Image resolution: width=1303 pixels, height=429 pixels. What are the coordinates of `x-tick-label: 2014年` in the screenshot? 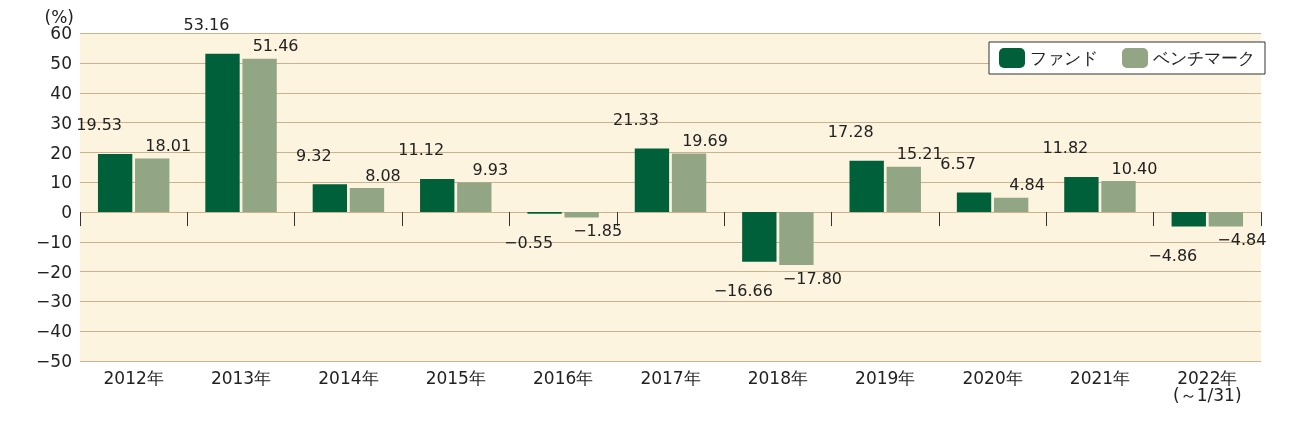 It's located at (348, 377).